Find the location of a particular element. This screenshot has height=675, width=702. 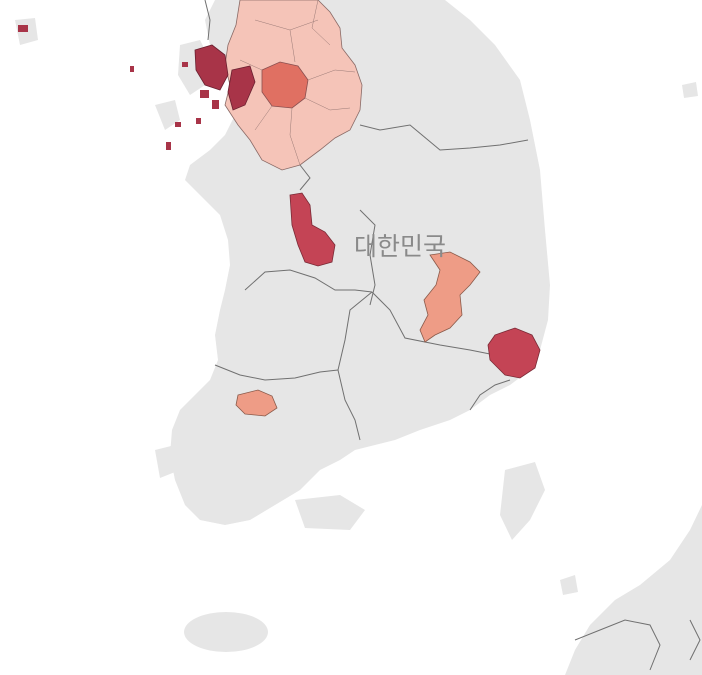

region-gwangju is located at coordinates (256, 403).